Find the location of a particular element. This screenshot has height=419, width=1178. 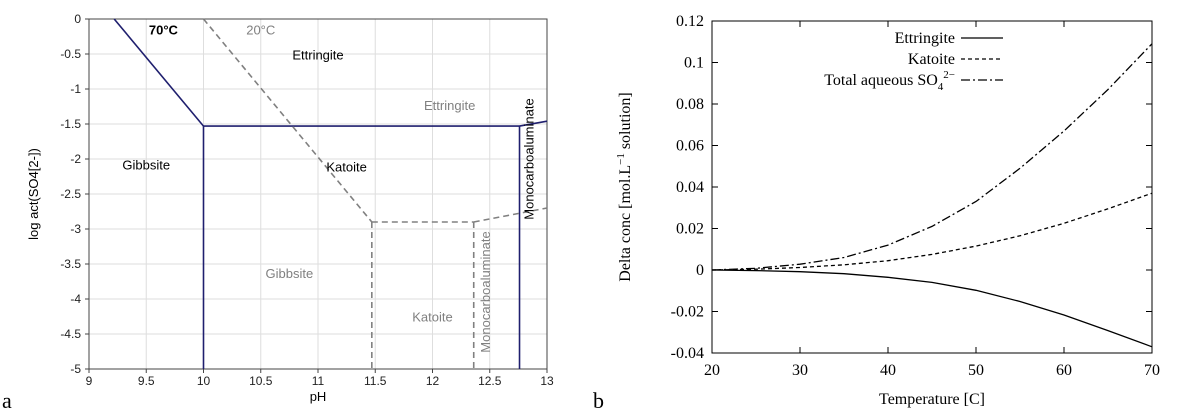

chart-a-y-tick-label: -4 is located at coordinates (75, 299).